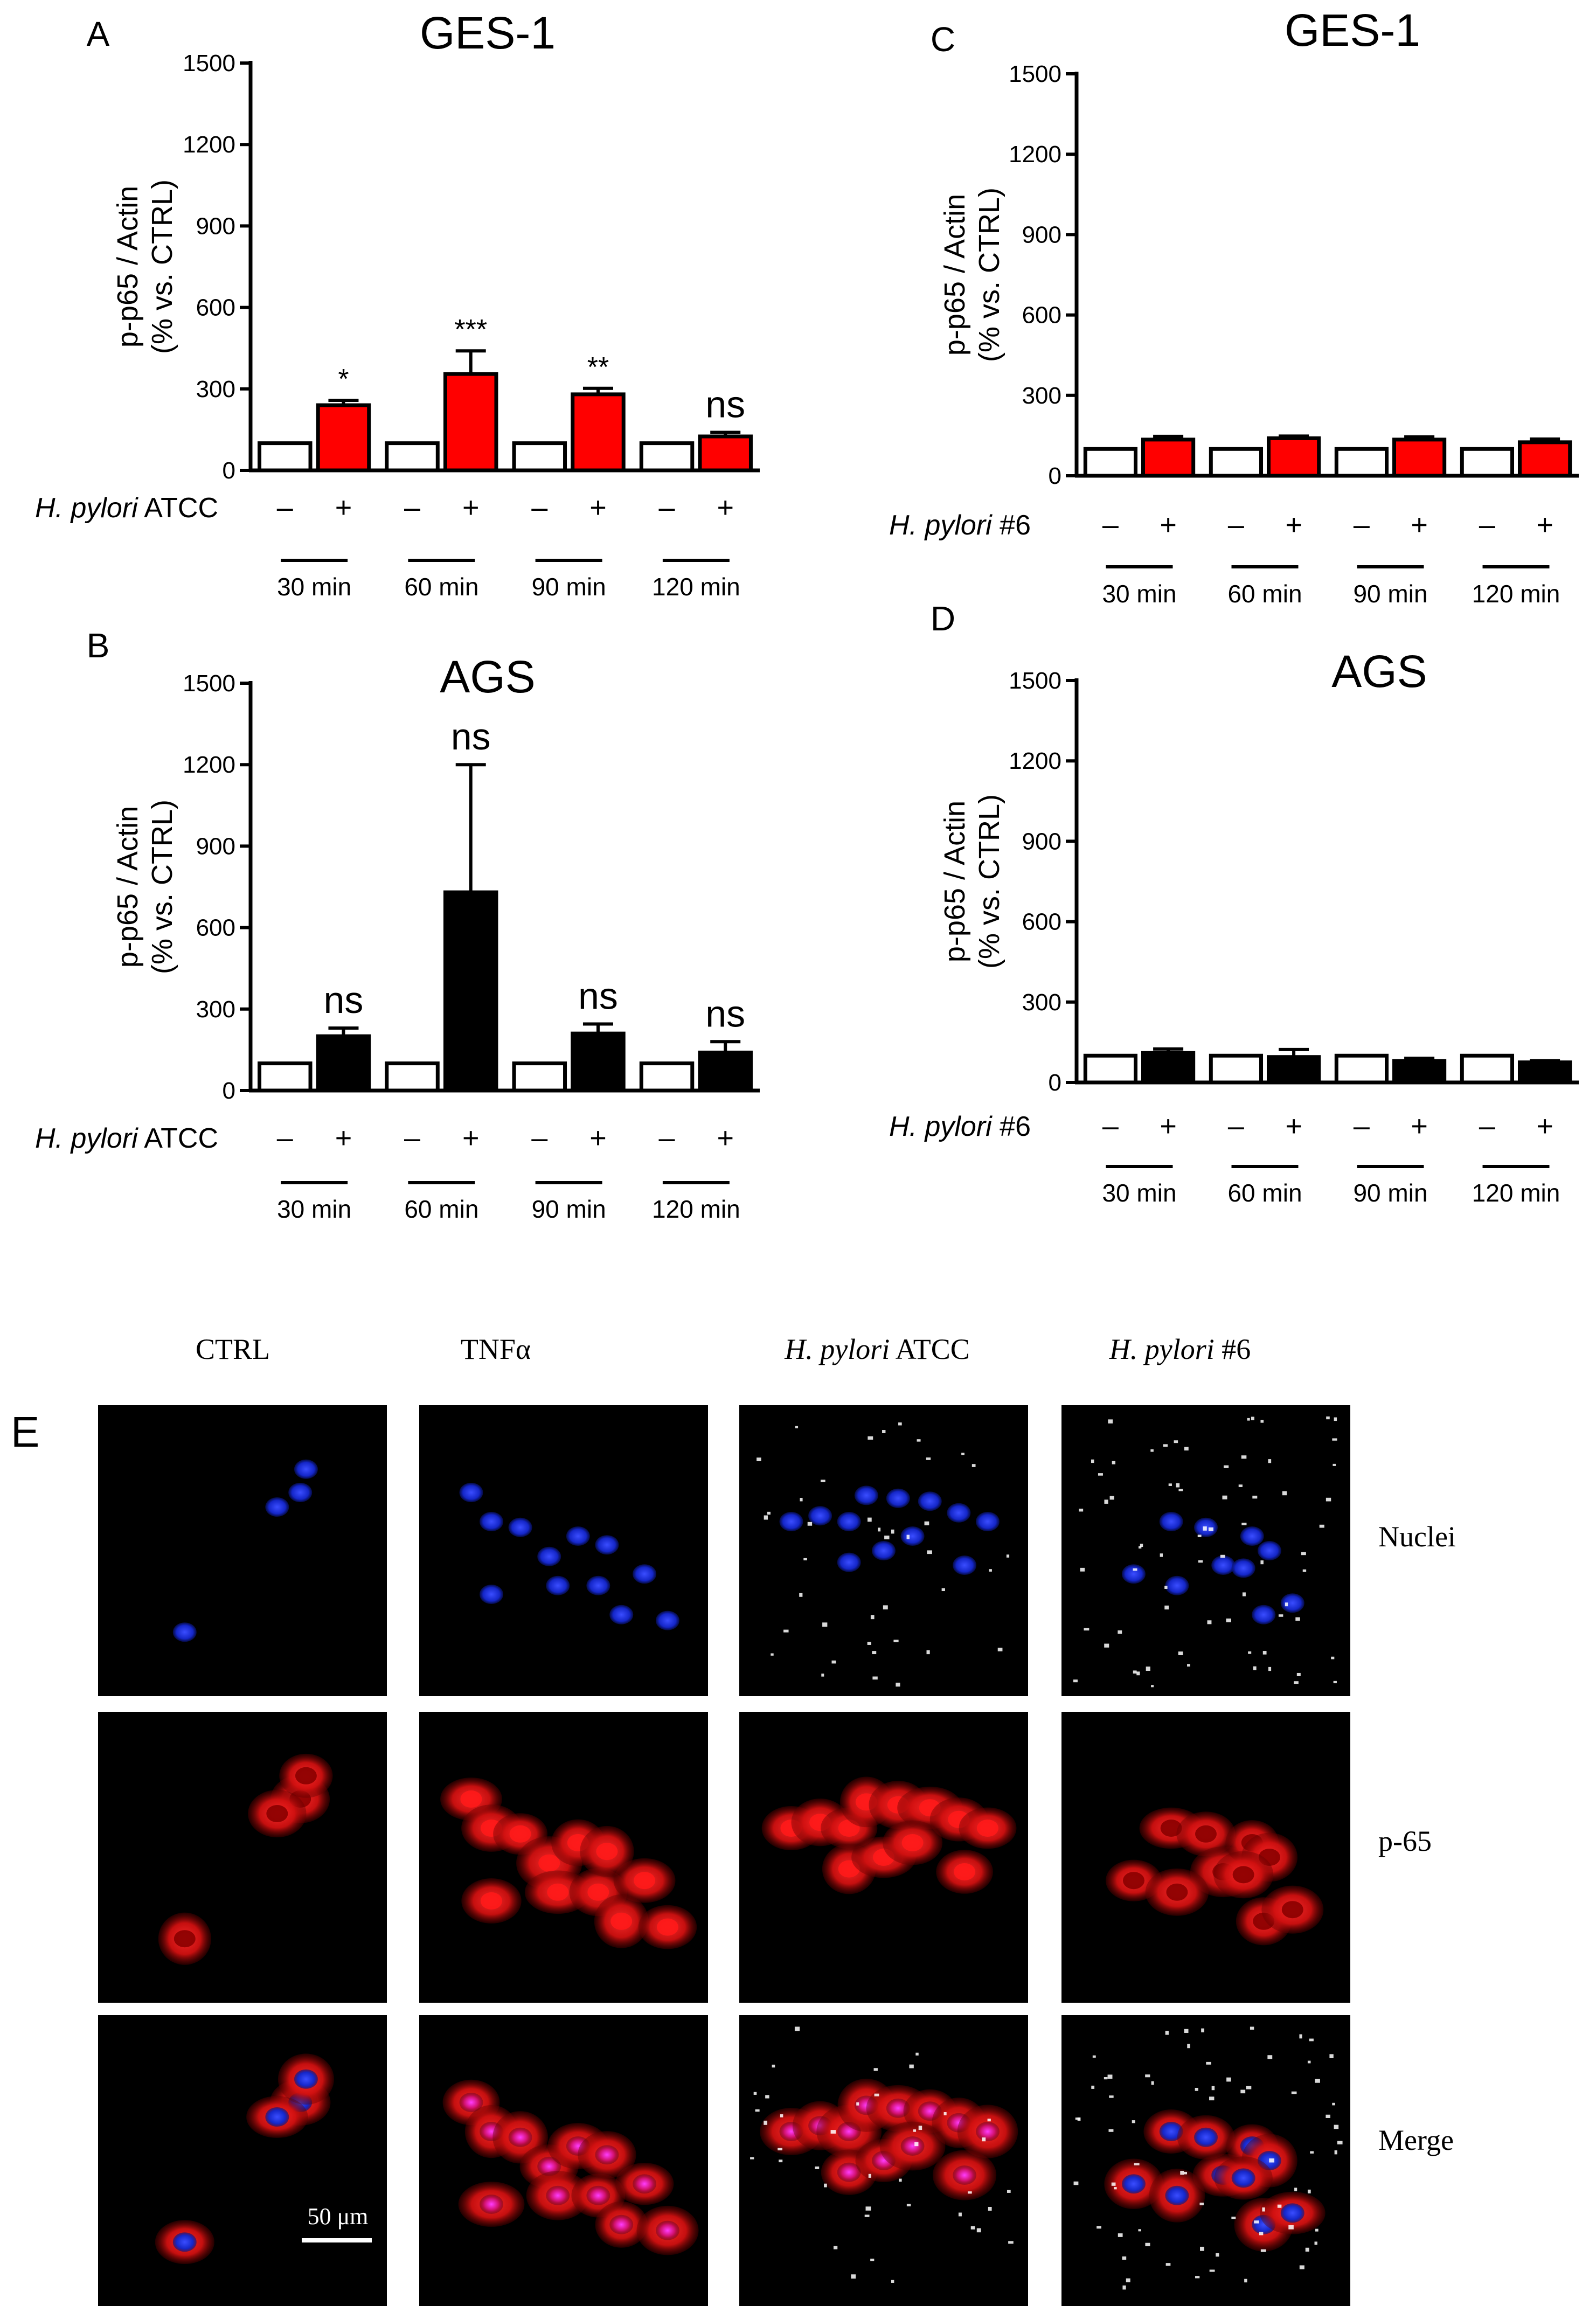 The width and height of the screenshot is (1596, 2319). What do you see at coordinates (215, 1009) in the screenshot?
I see `y-tick-label: 300` at bounding box center [215, 1009].